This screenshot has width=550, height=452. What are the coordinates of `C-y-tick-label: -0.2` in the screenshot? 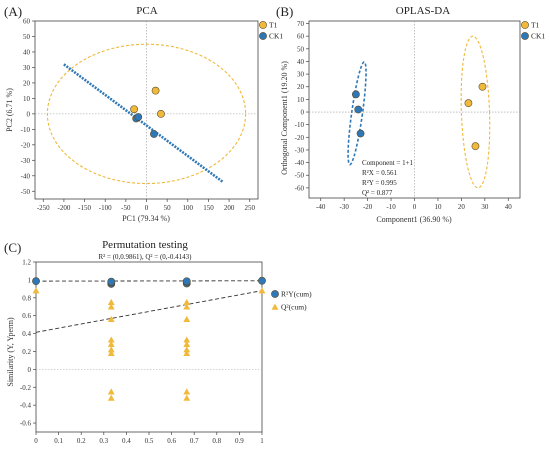 It's located at (26, 388).